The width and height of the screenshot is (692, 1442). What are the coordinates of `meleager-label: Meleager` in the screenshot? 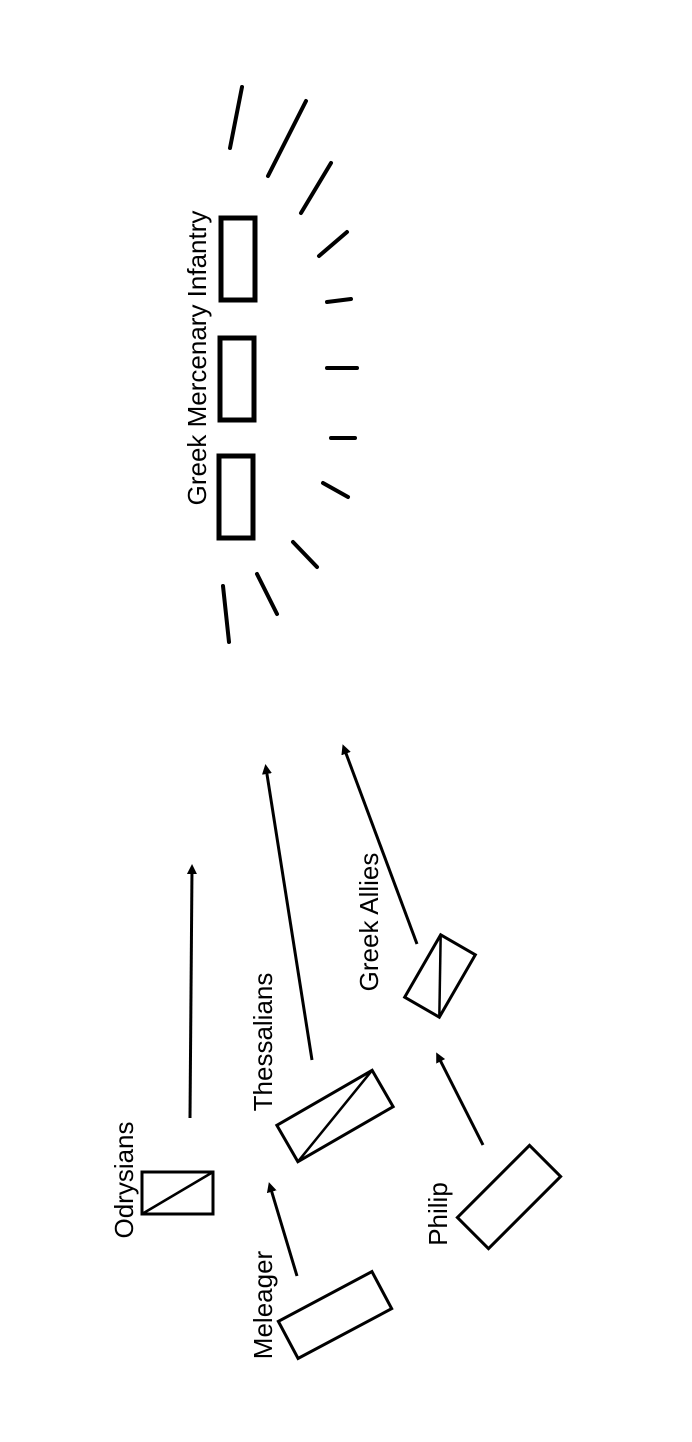 It's located at (263, 1304).